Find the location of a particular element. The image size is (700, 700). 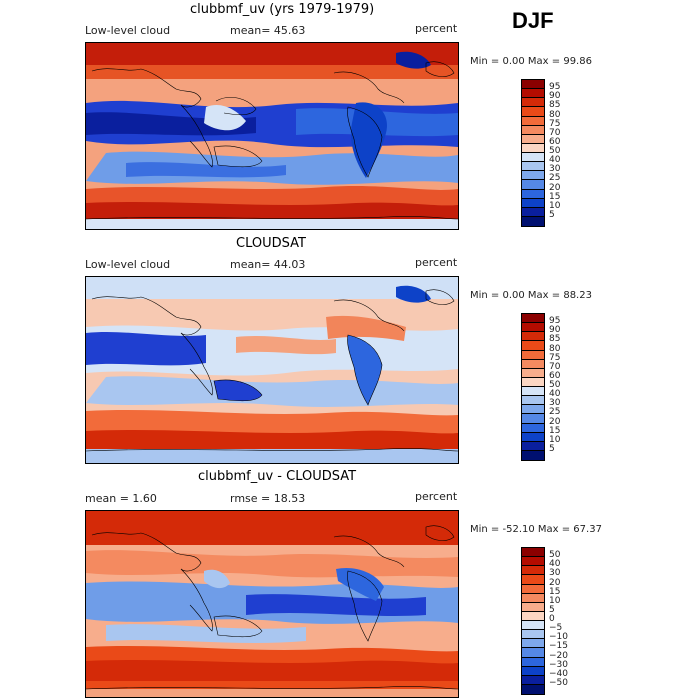

colorbar-tick-label: −15 is located at coordinates (558, 646).